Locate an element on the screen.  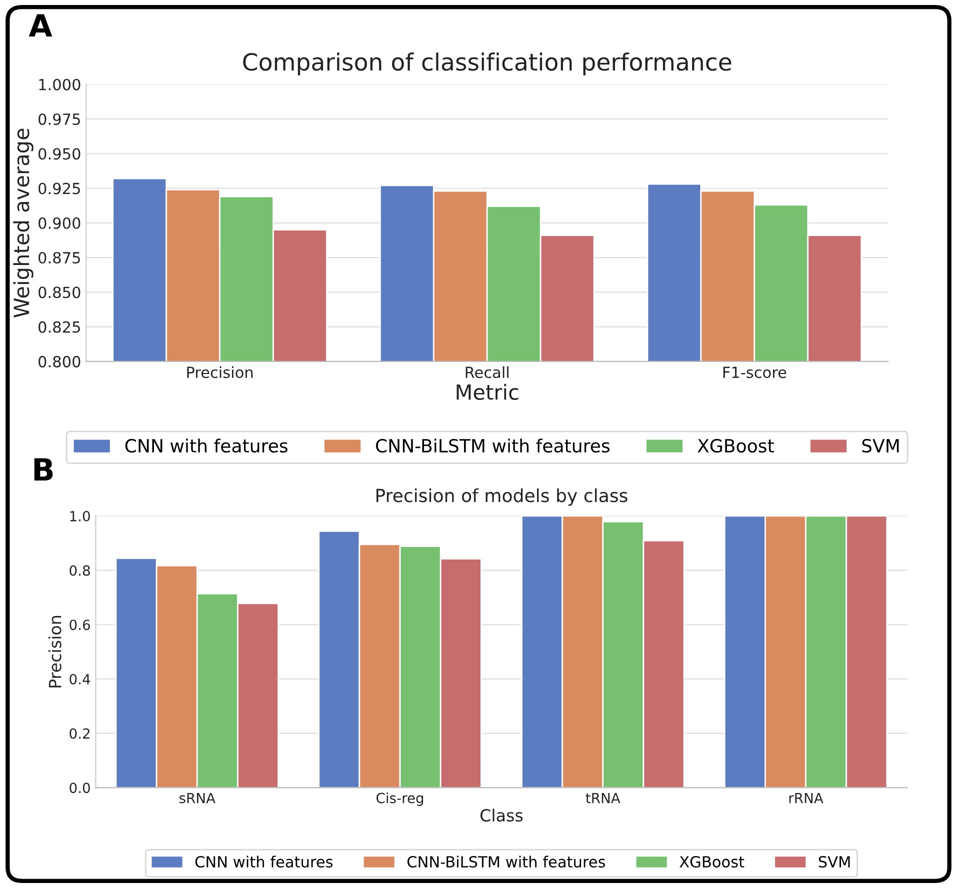
text: A is located at coordinates (40, 25).